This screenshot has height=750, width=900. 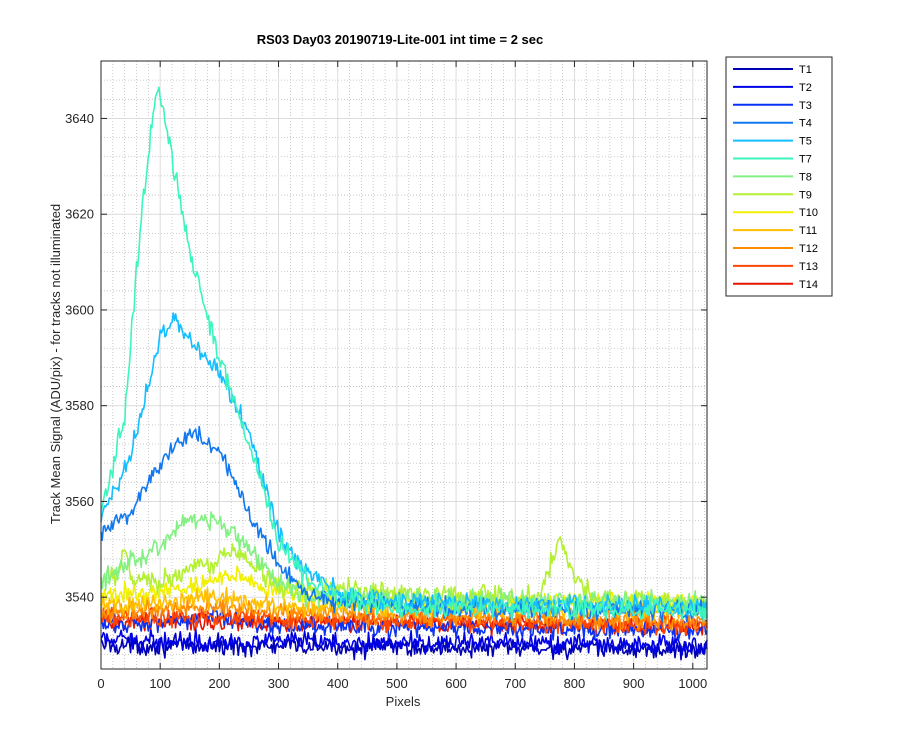 What do you see at coordinates (515, 683) in the screenshot?
I see `x-tick-label: 700` at bounding box center [515, 683].